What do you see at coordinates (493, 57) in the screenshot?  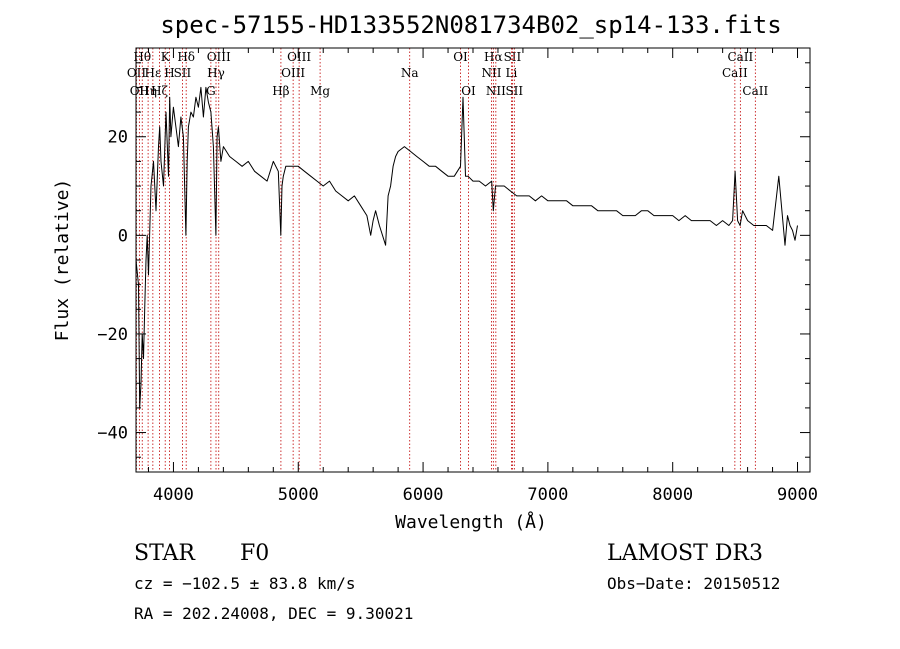 I see `line-marker-label-21: Hα` at bounding box center [493, 57].